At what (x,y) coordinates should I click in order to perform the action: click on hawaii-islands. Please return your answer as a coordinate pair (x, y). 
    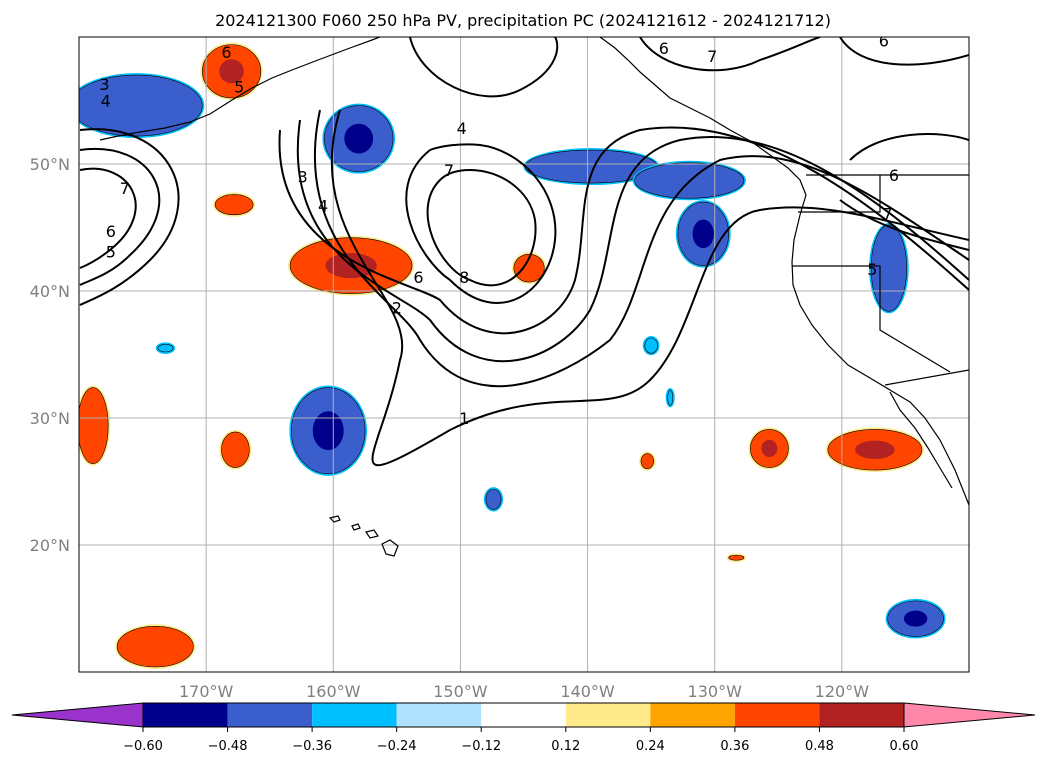
    Looking at the image, I should click on (363, 536).